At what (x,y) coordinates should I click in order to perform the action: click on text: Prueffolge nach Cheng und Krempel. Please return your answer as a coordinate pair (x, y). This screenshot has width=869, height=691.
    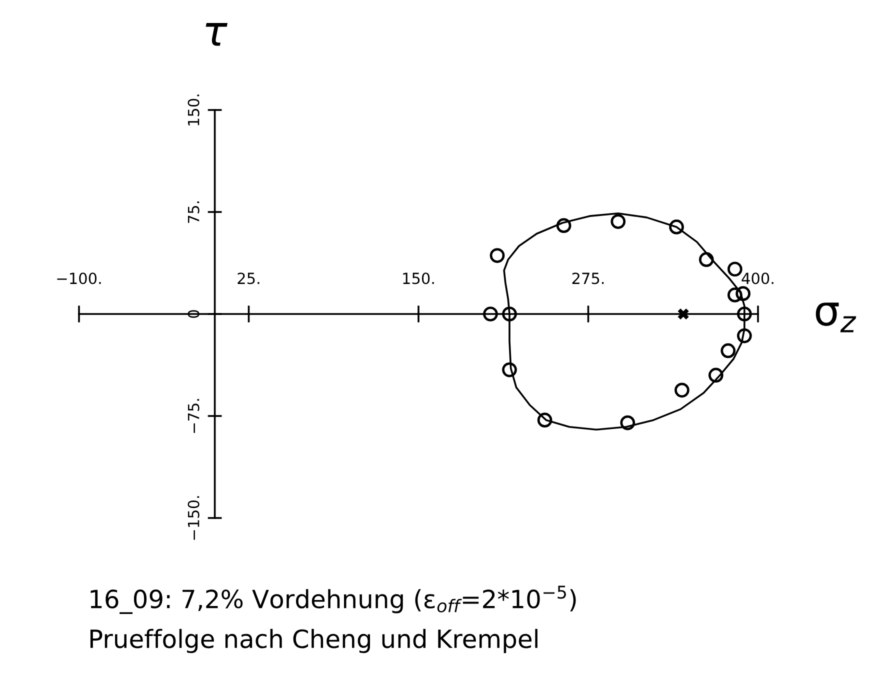
    Looking at the image, I should click on (314, 641).